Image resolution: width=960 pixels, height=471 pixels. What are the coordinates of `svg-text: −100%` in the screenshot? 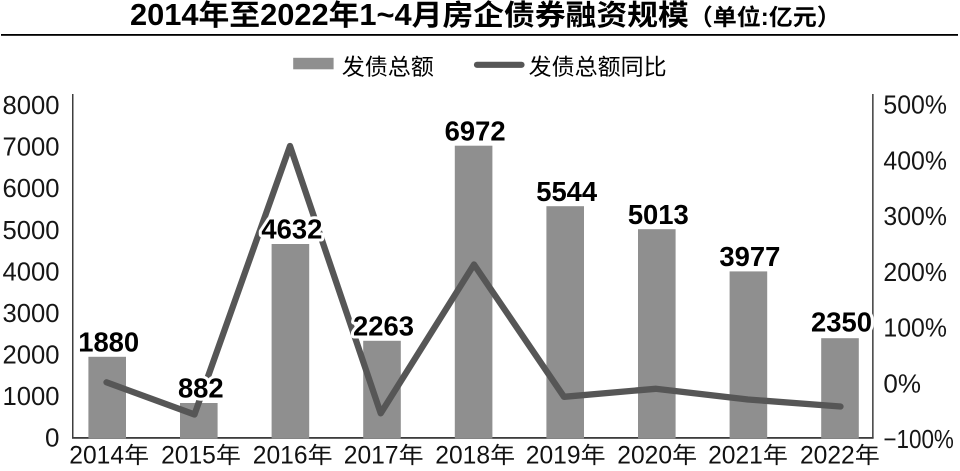 It's located at (918, 439).